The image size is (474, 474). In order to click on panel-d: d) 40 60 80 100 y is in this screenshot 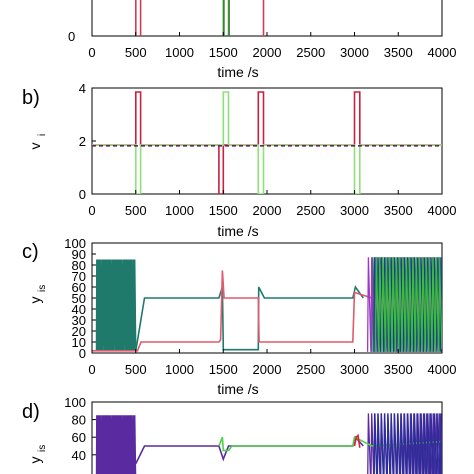, I will do `click(232, 434)`.